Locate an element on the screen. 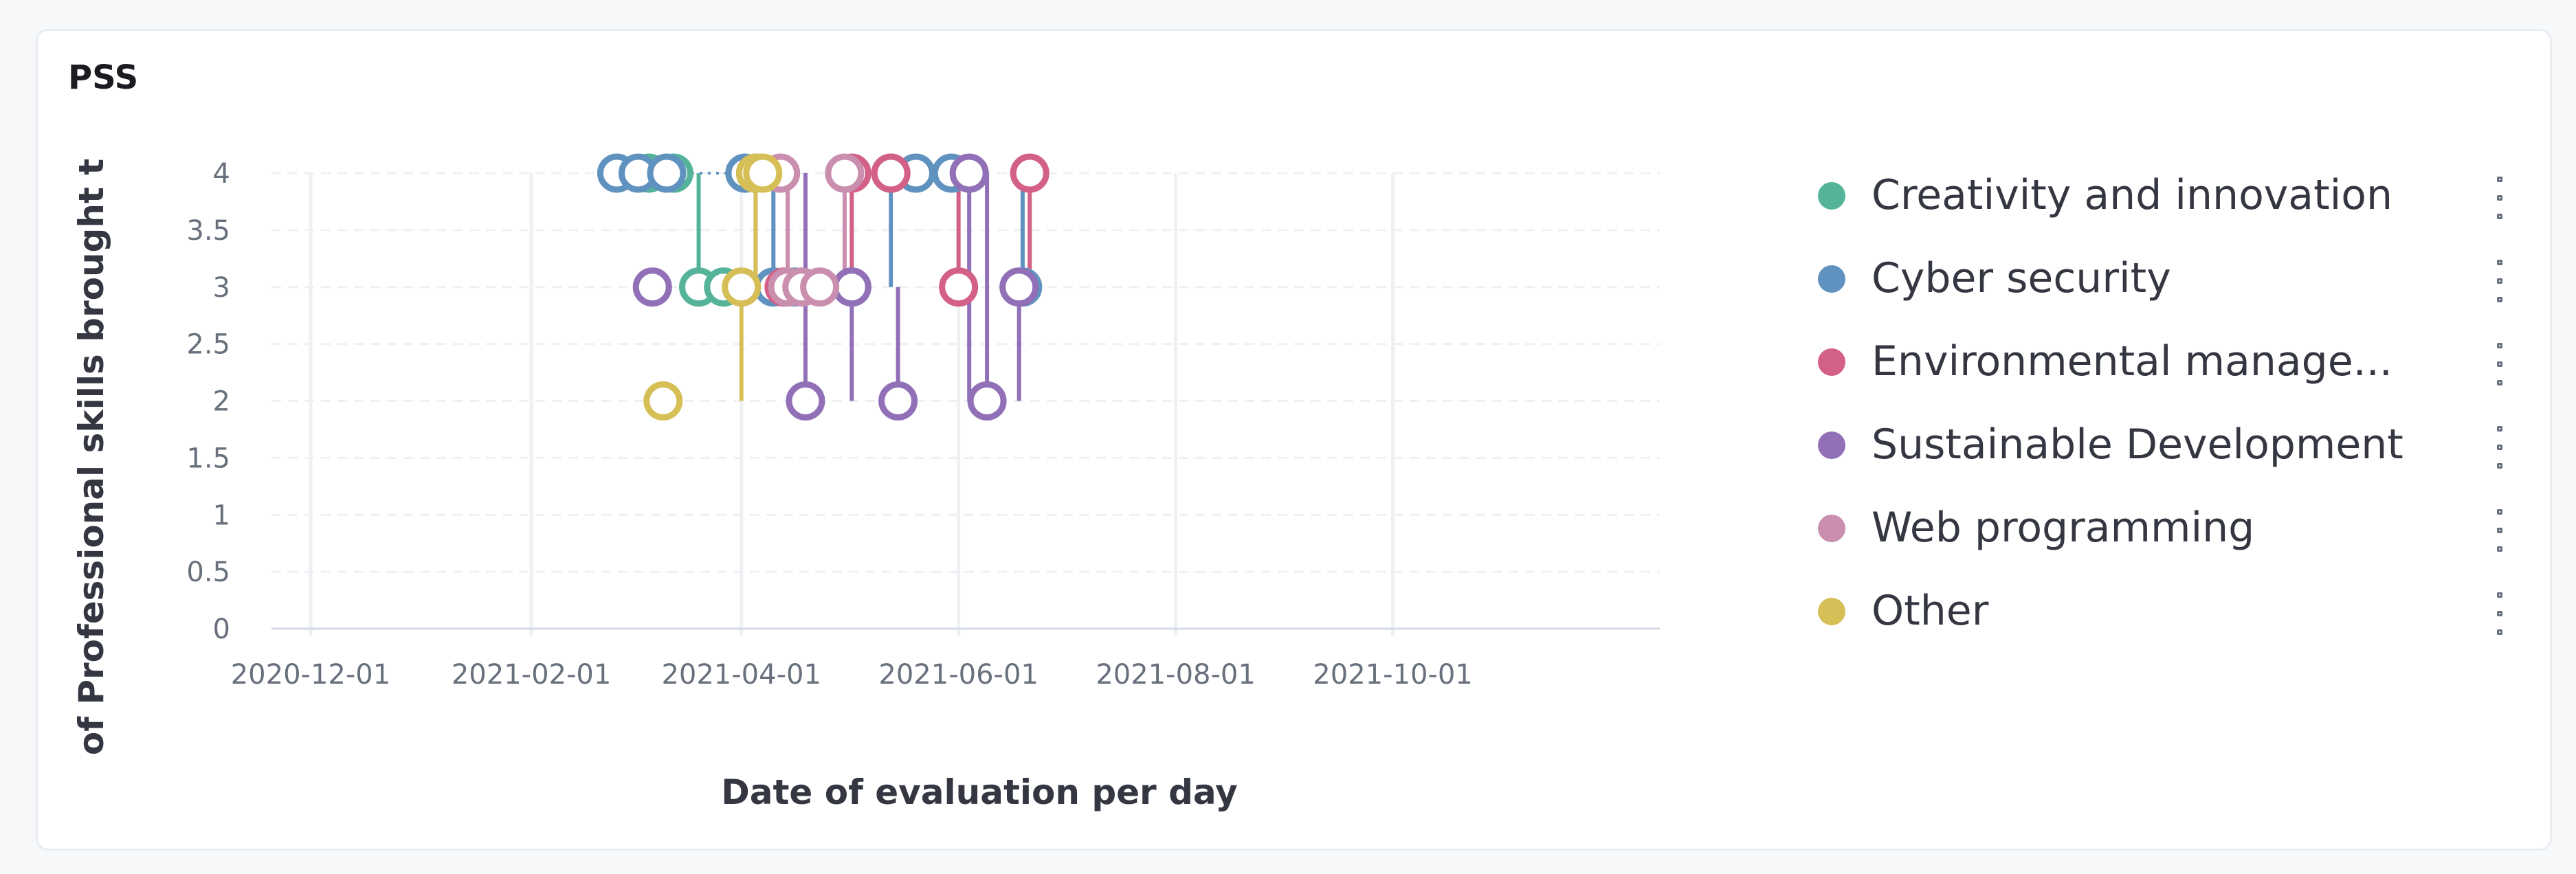 This screenshot has width=2576, height=874. legend-item-web-programming: Web programming is located at coordinates (2151, 535).